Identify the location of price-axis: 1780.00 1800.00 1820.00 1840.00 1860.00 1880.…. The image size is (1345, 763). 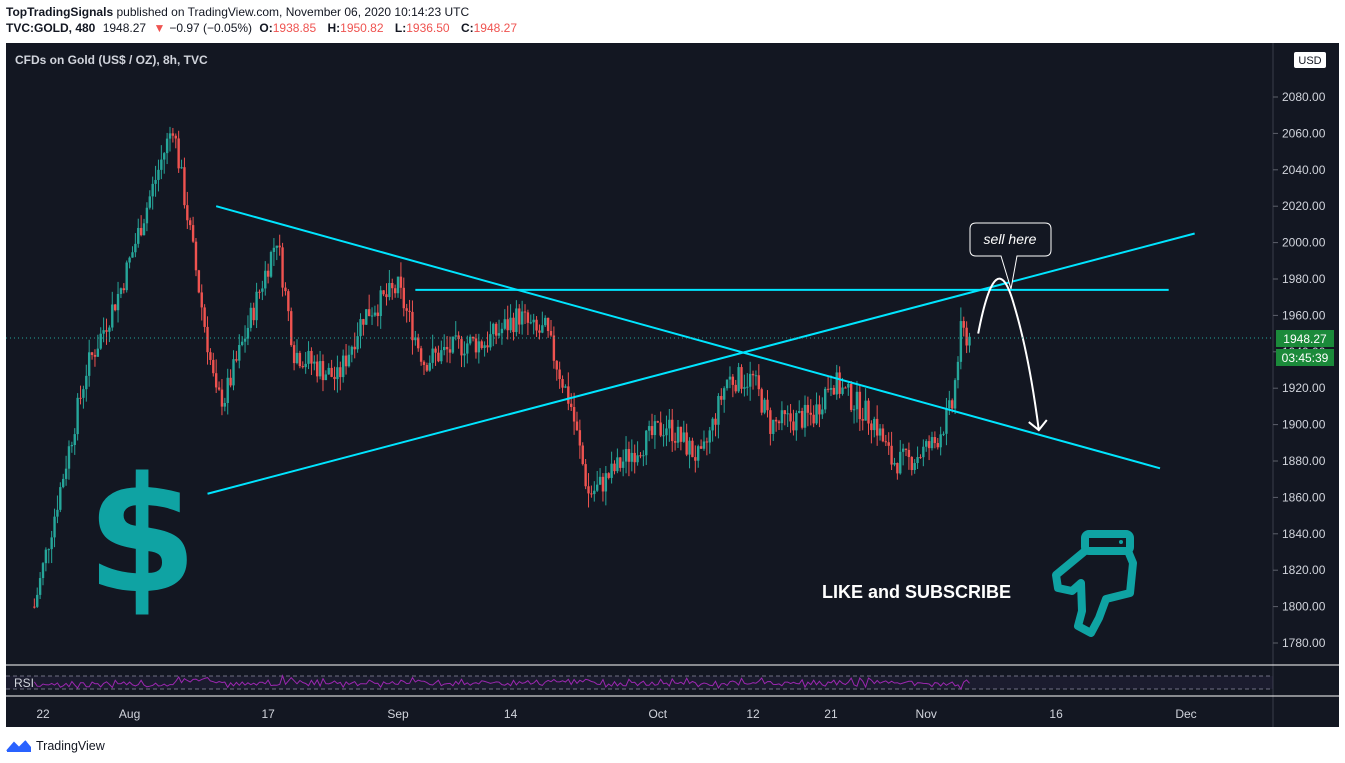
(1299, 370).